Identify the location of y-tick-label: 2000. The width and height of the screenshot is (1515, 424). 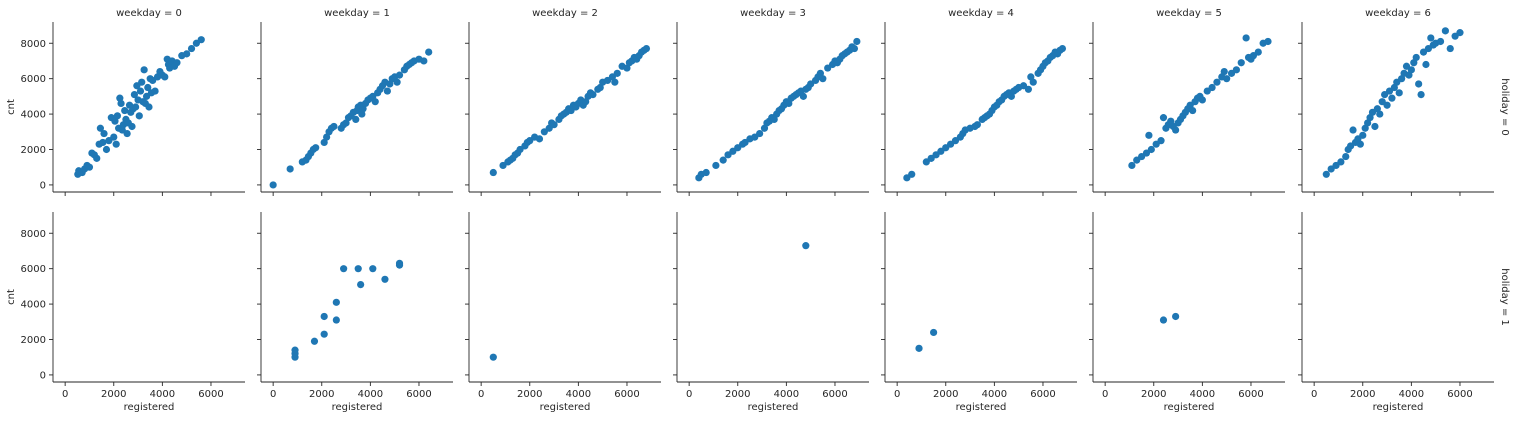
(33, 340).